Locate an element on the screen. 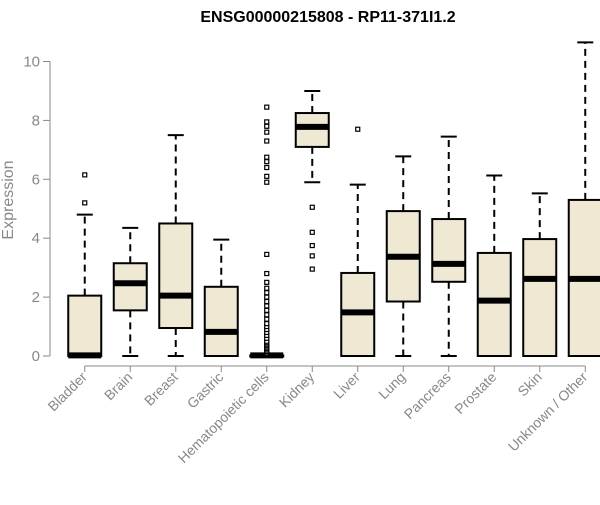  box-gastric is located at coordinates (221, 298).